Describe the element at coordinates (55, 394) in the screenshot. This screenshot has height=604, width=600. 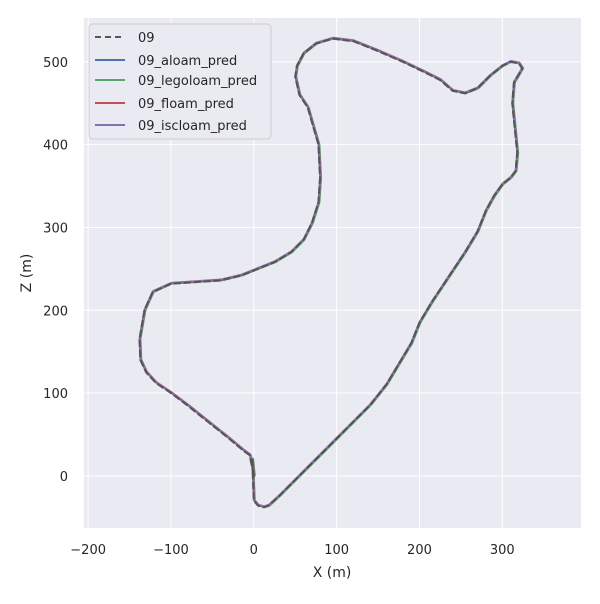
I see `y-tick-label-1: 100` at that location.